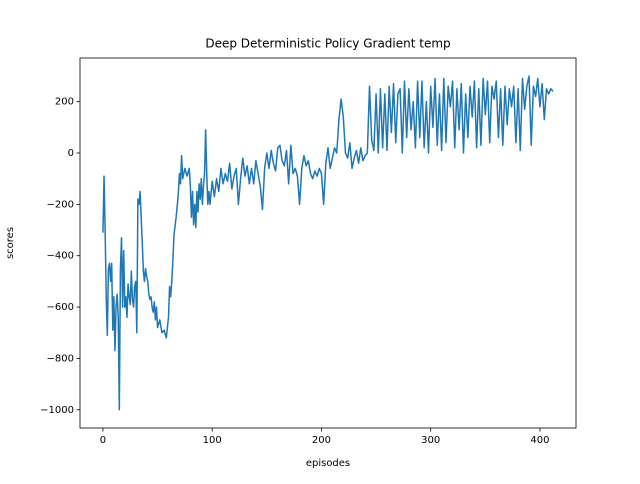  What do you see at coordinates (430, 440) in the screenshot?
I see `x-tick-label: 300` at bounding box center [430, 440].